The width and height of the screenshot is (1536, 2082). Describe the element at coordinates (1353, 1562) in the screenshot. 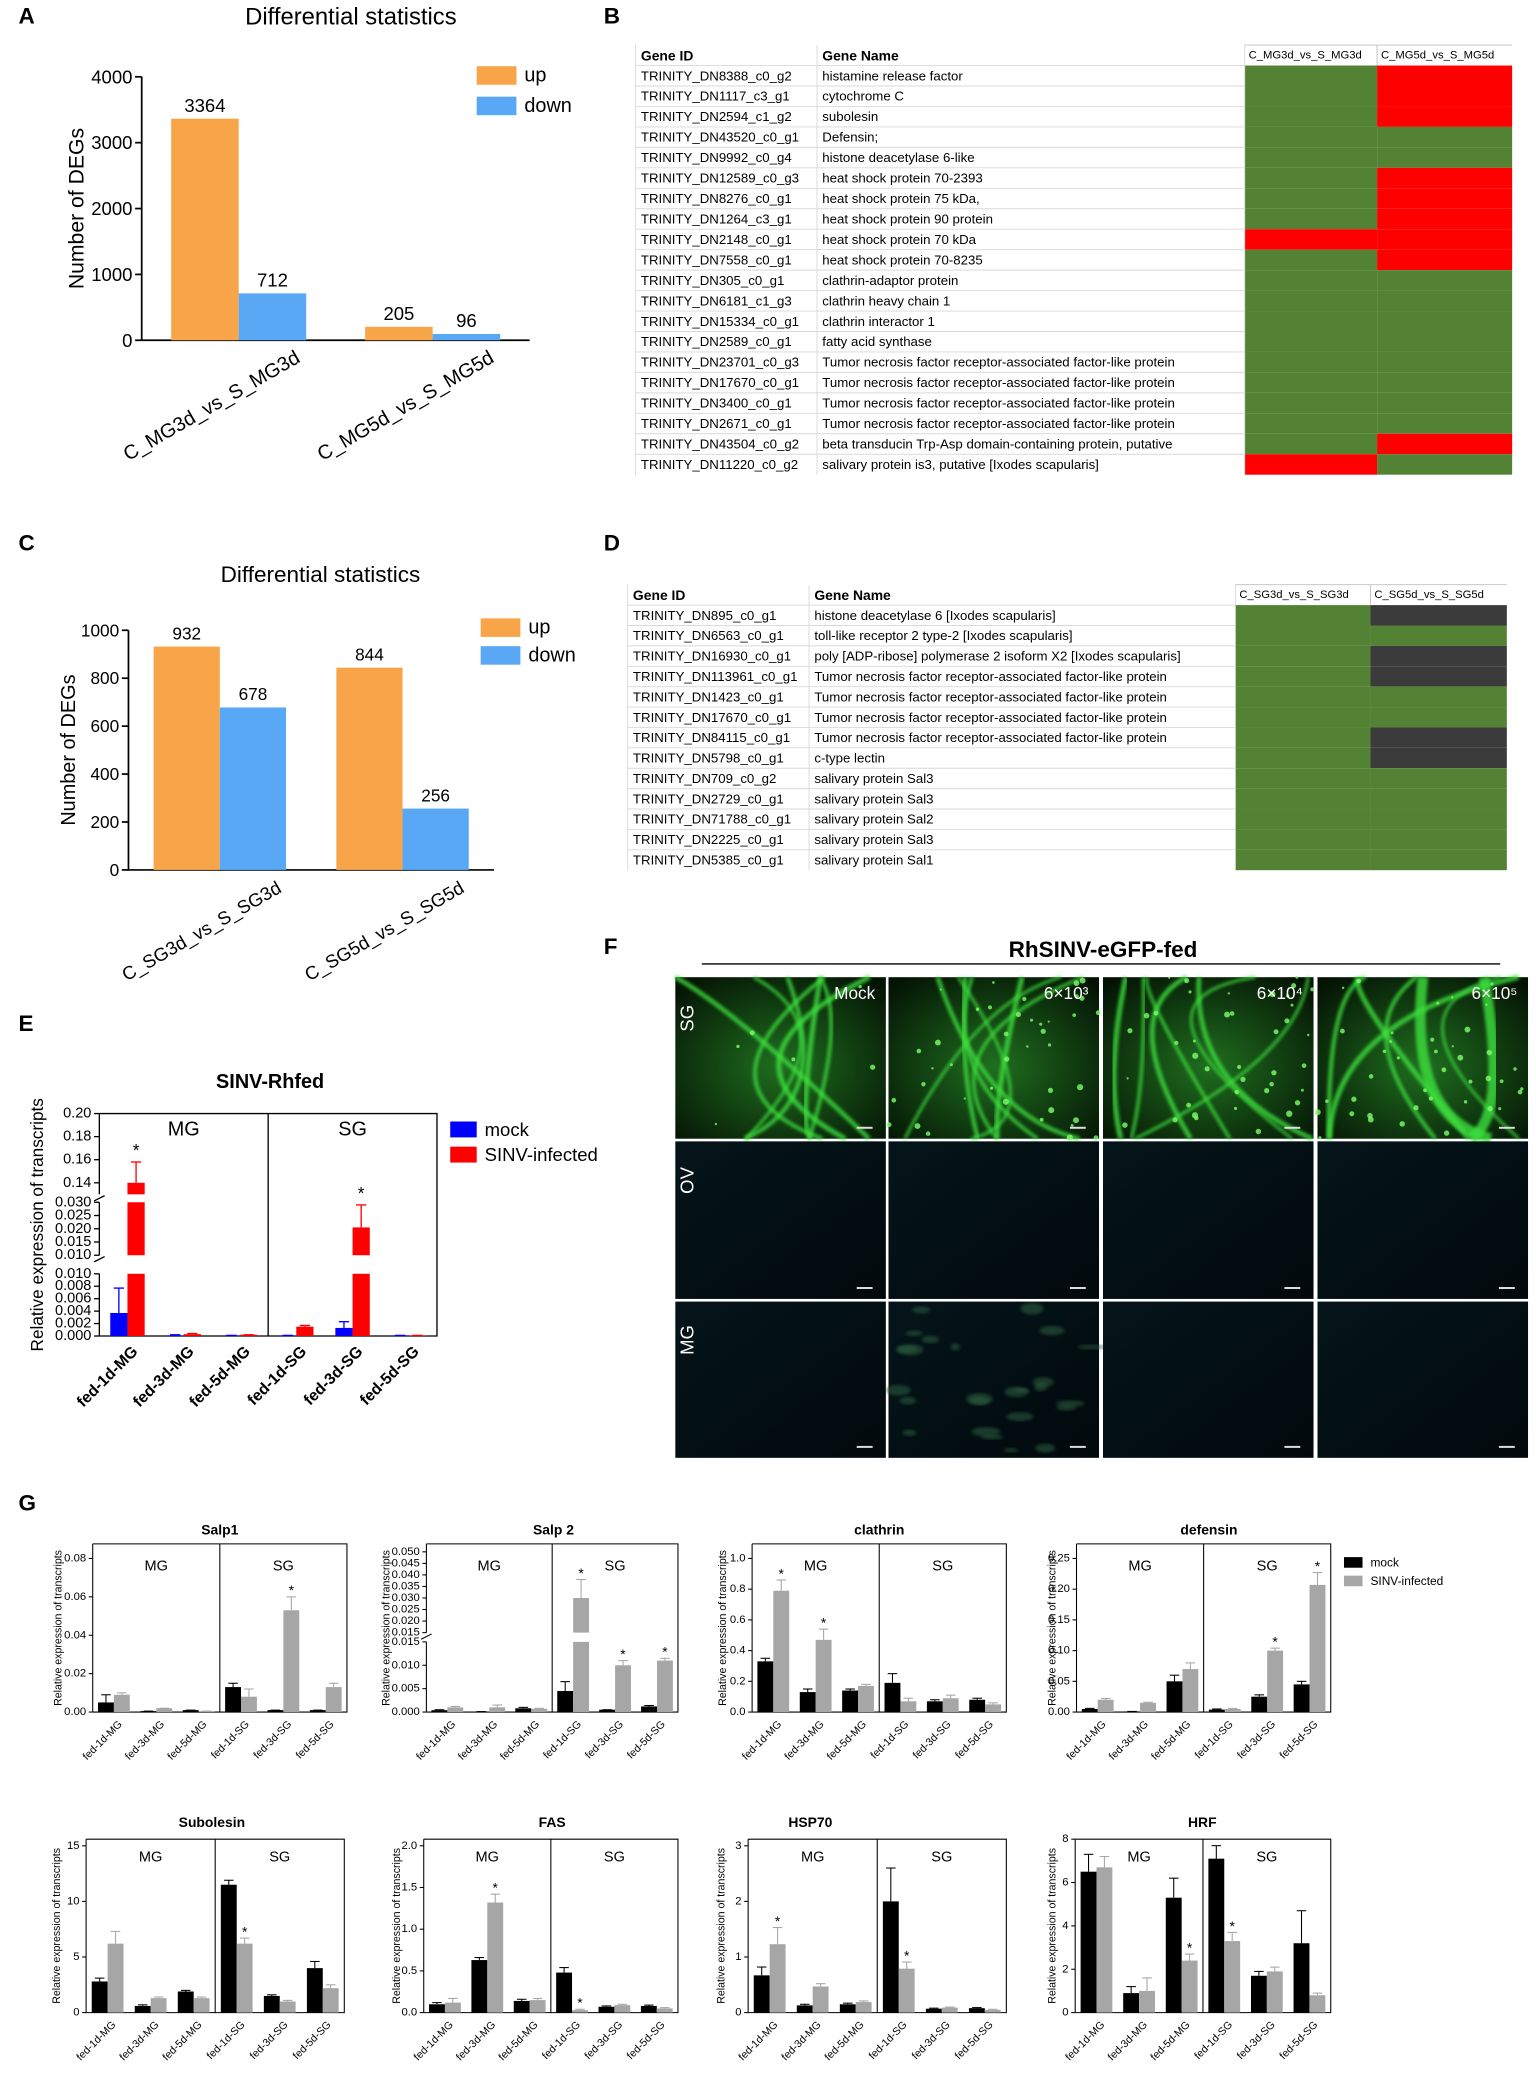

I see `legend-swatch` at that location.